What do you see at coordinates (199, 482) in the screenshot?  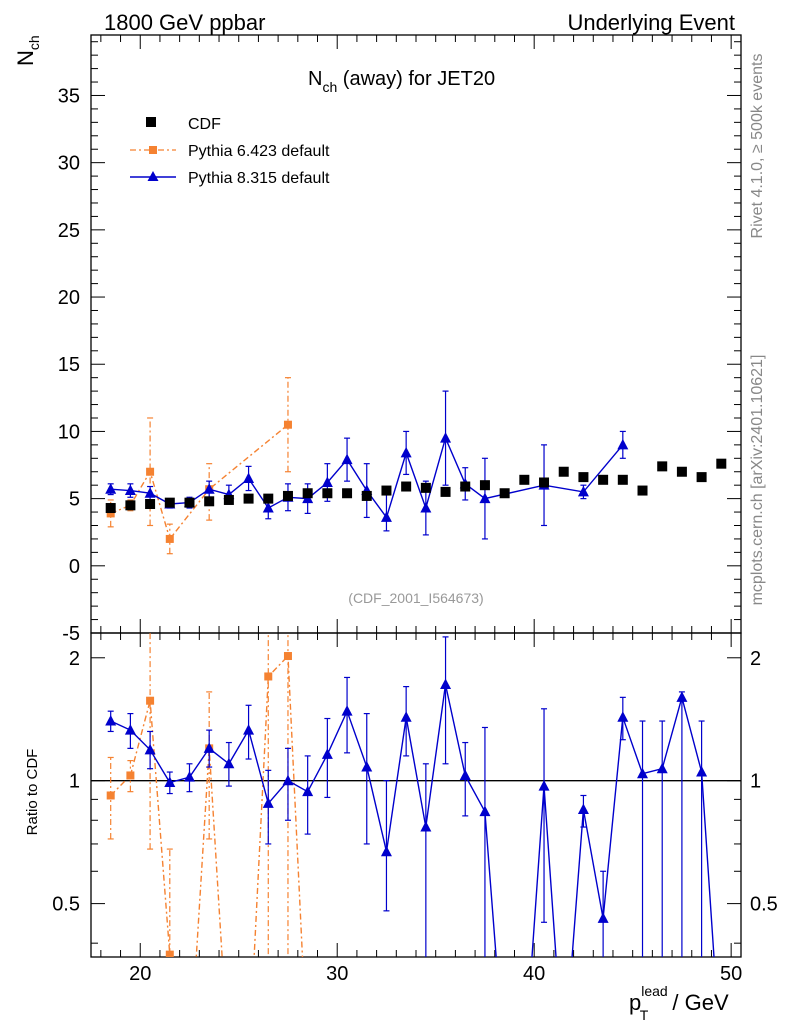 I see `py6-line` at bounding box center [199, 482].